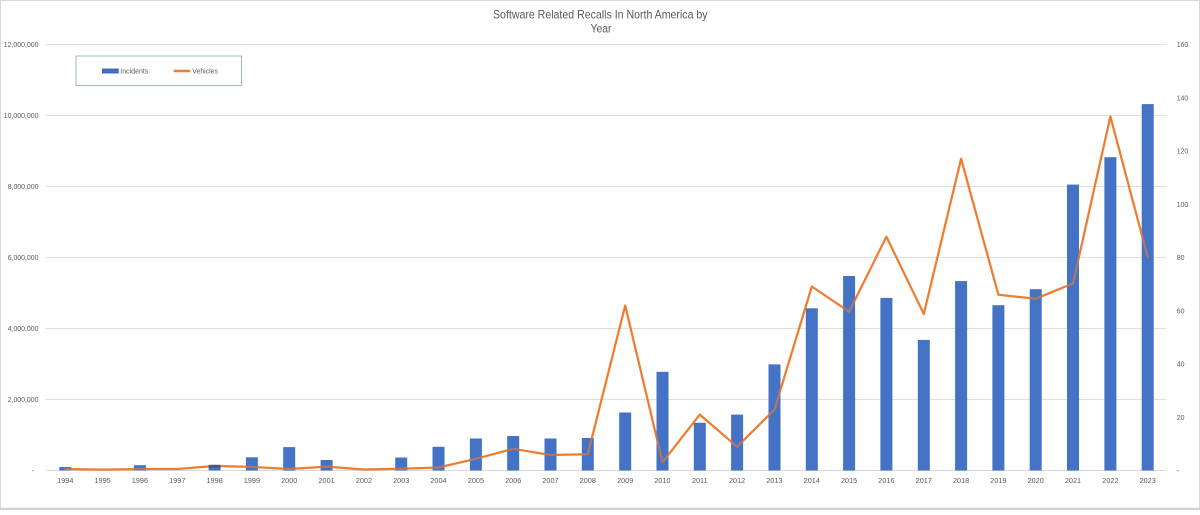 This screenshot has height=515, width=1200. What do you see at coordinates (1073, 480) in the screenshot?
I see `svg-text: 2021` at bounding box center [1073, 480].